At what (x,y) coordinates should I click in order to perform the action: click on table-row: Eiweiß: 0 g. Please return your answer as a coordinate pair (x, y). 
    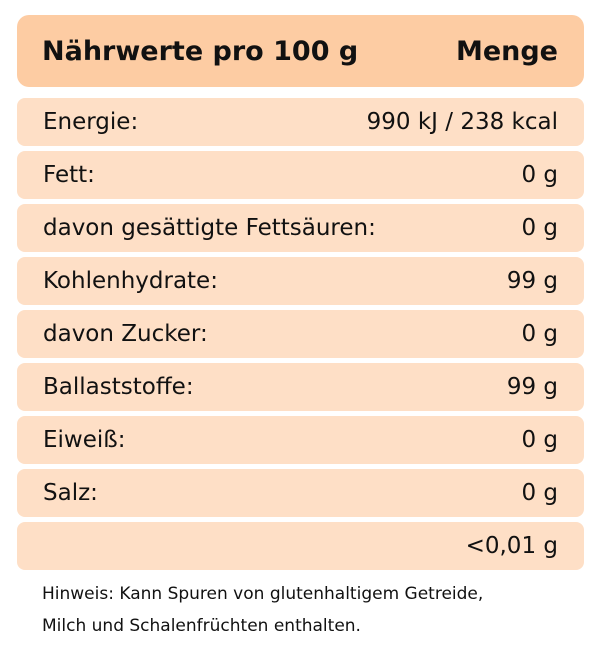
    Looking at the image, I should click on (300, 440).